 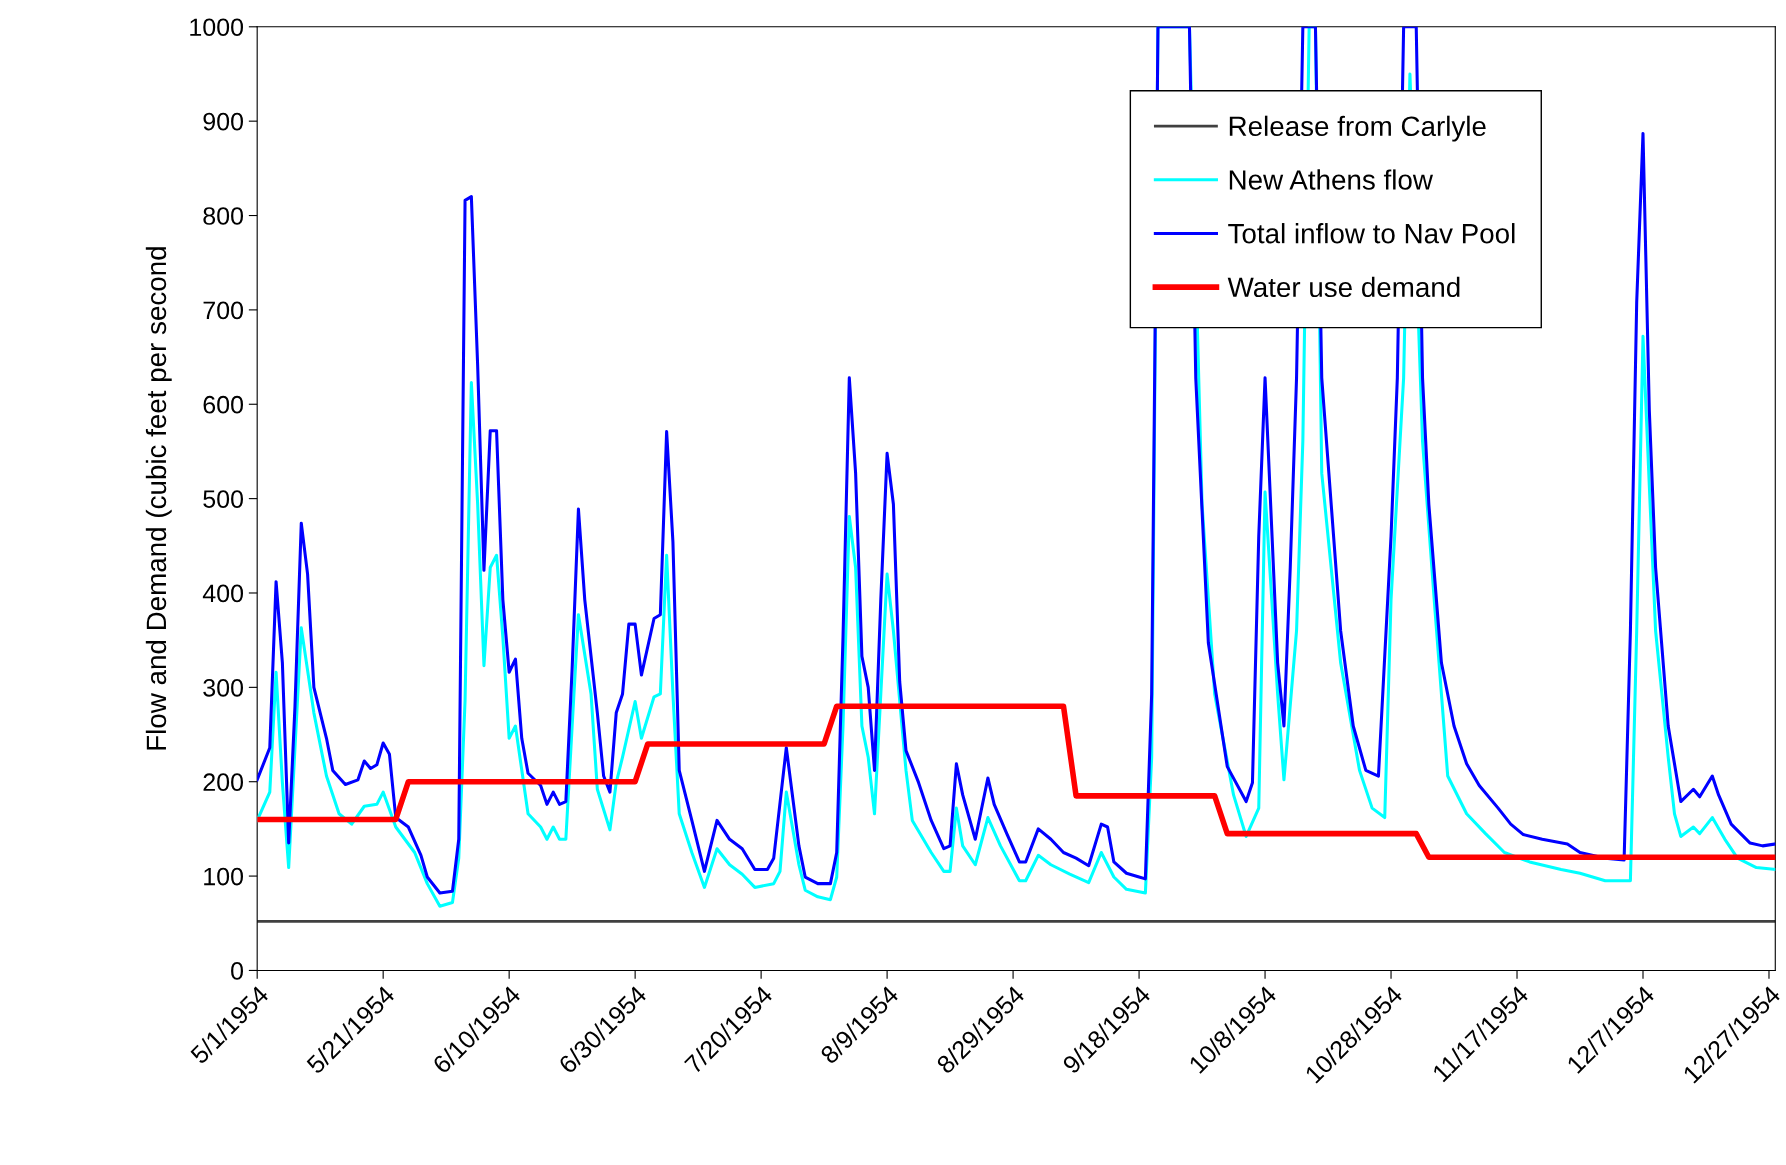 I want to click on y-tick-label: 500, so click(x=223, y=499).